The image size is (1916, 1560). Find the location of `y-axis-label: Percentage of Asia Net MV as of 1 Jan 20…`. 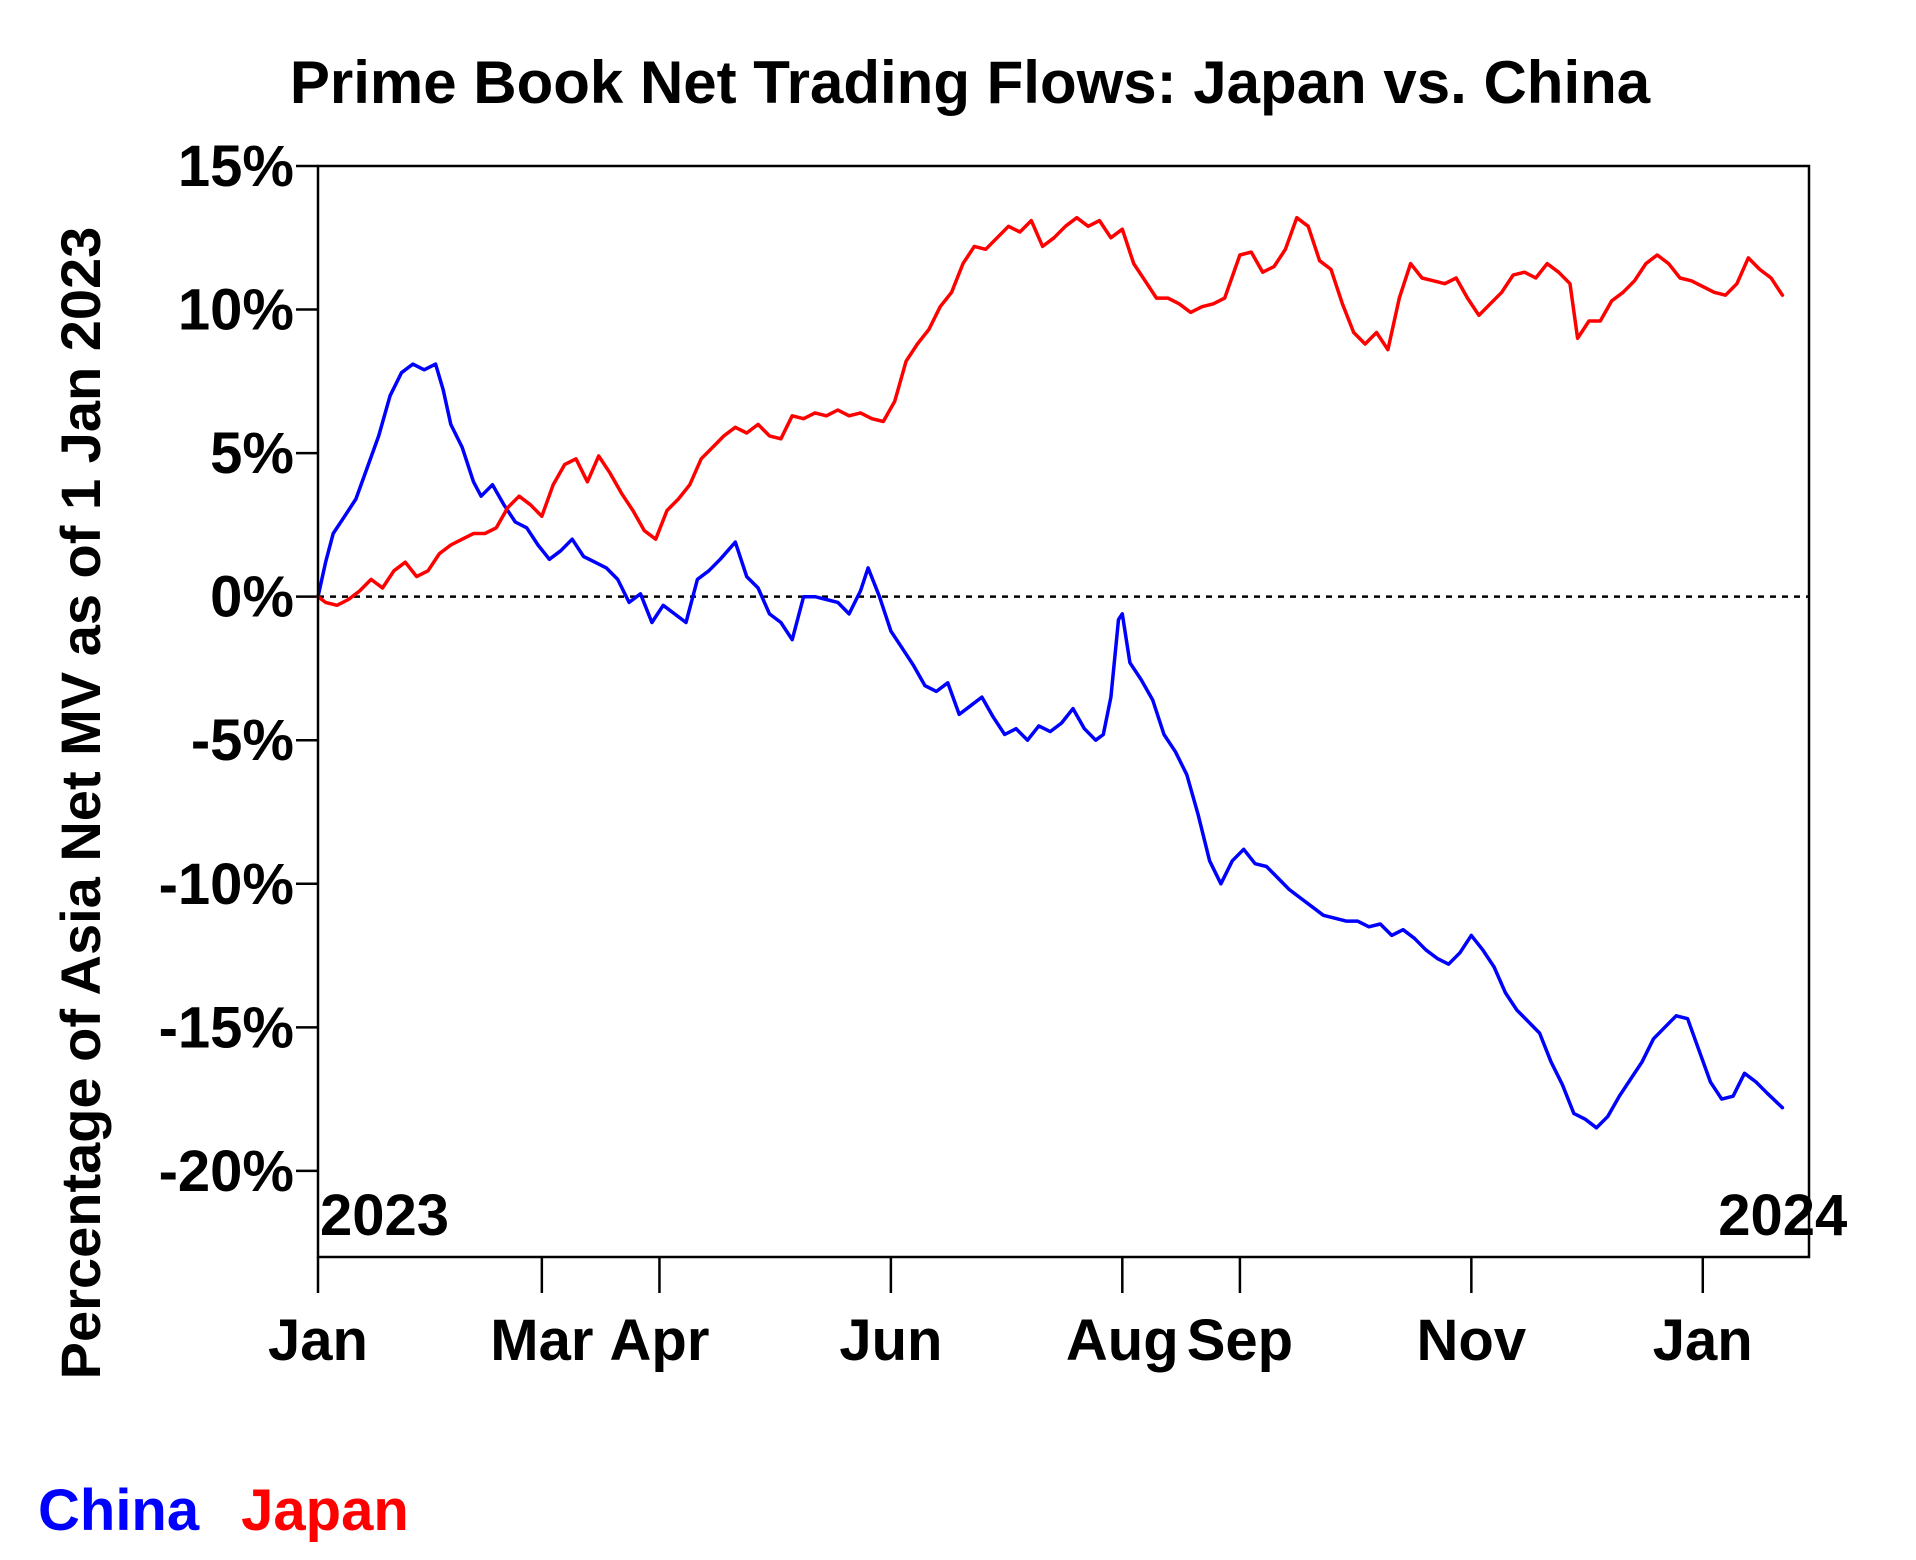

y-axis-label: Percentage of Asia Net MV as of 1 Jan 20… is located at coordinates (80, 803).